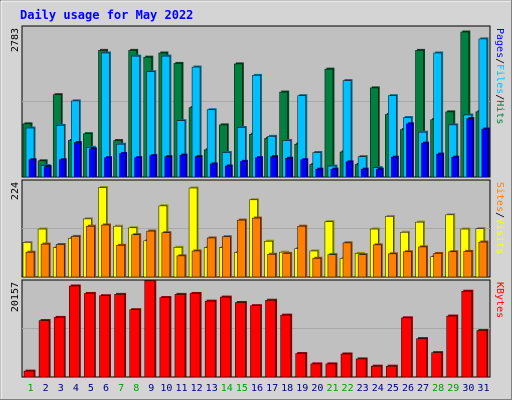 The width and height of the screenshot is (512, 400). What do you see at coordinates (348, 388) in the screenshot?
I see `x-tick-label: 22` at bounding box center [348, 388].